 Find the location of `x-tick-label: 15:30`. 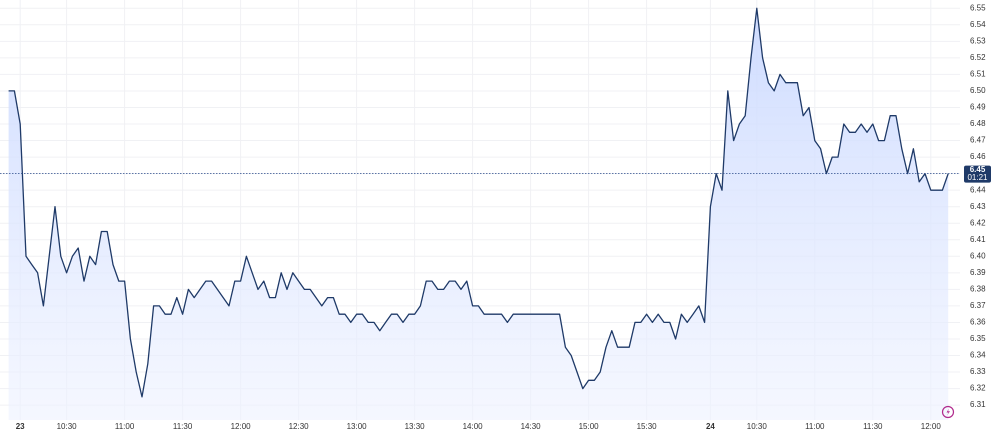

x-tick-label: 15:30 is located at coordinates (647, 426).